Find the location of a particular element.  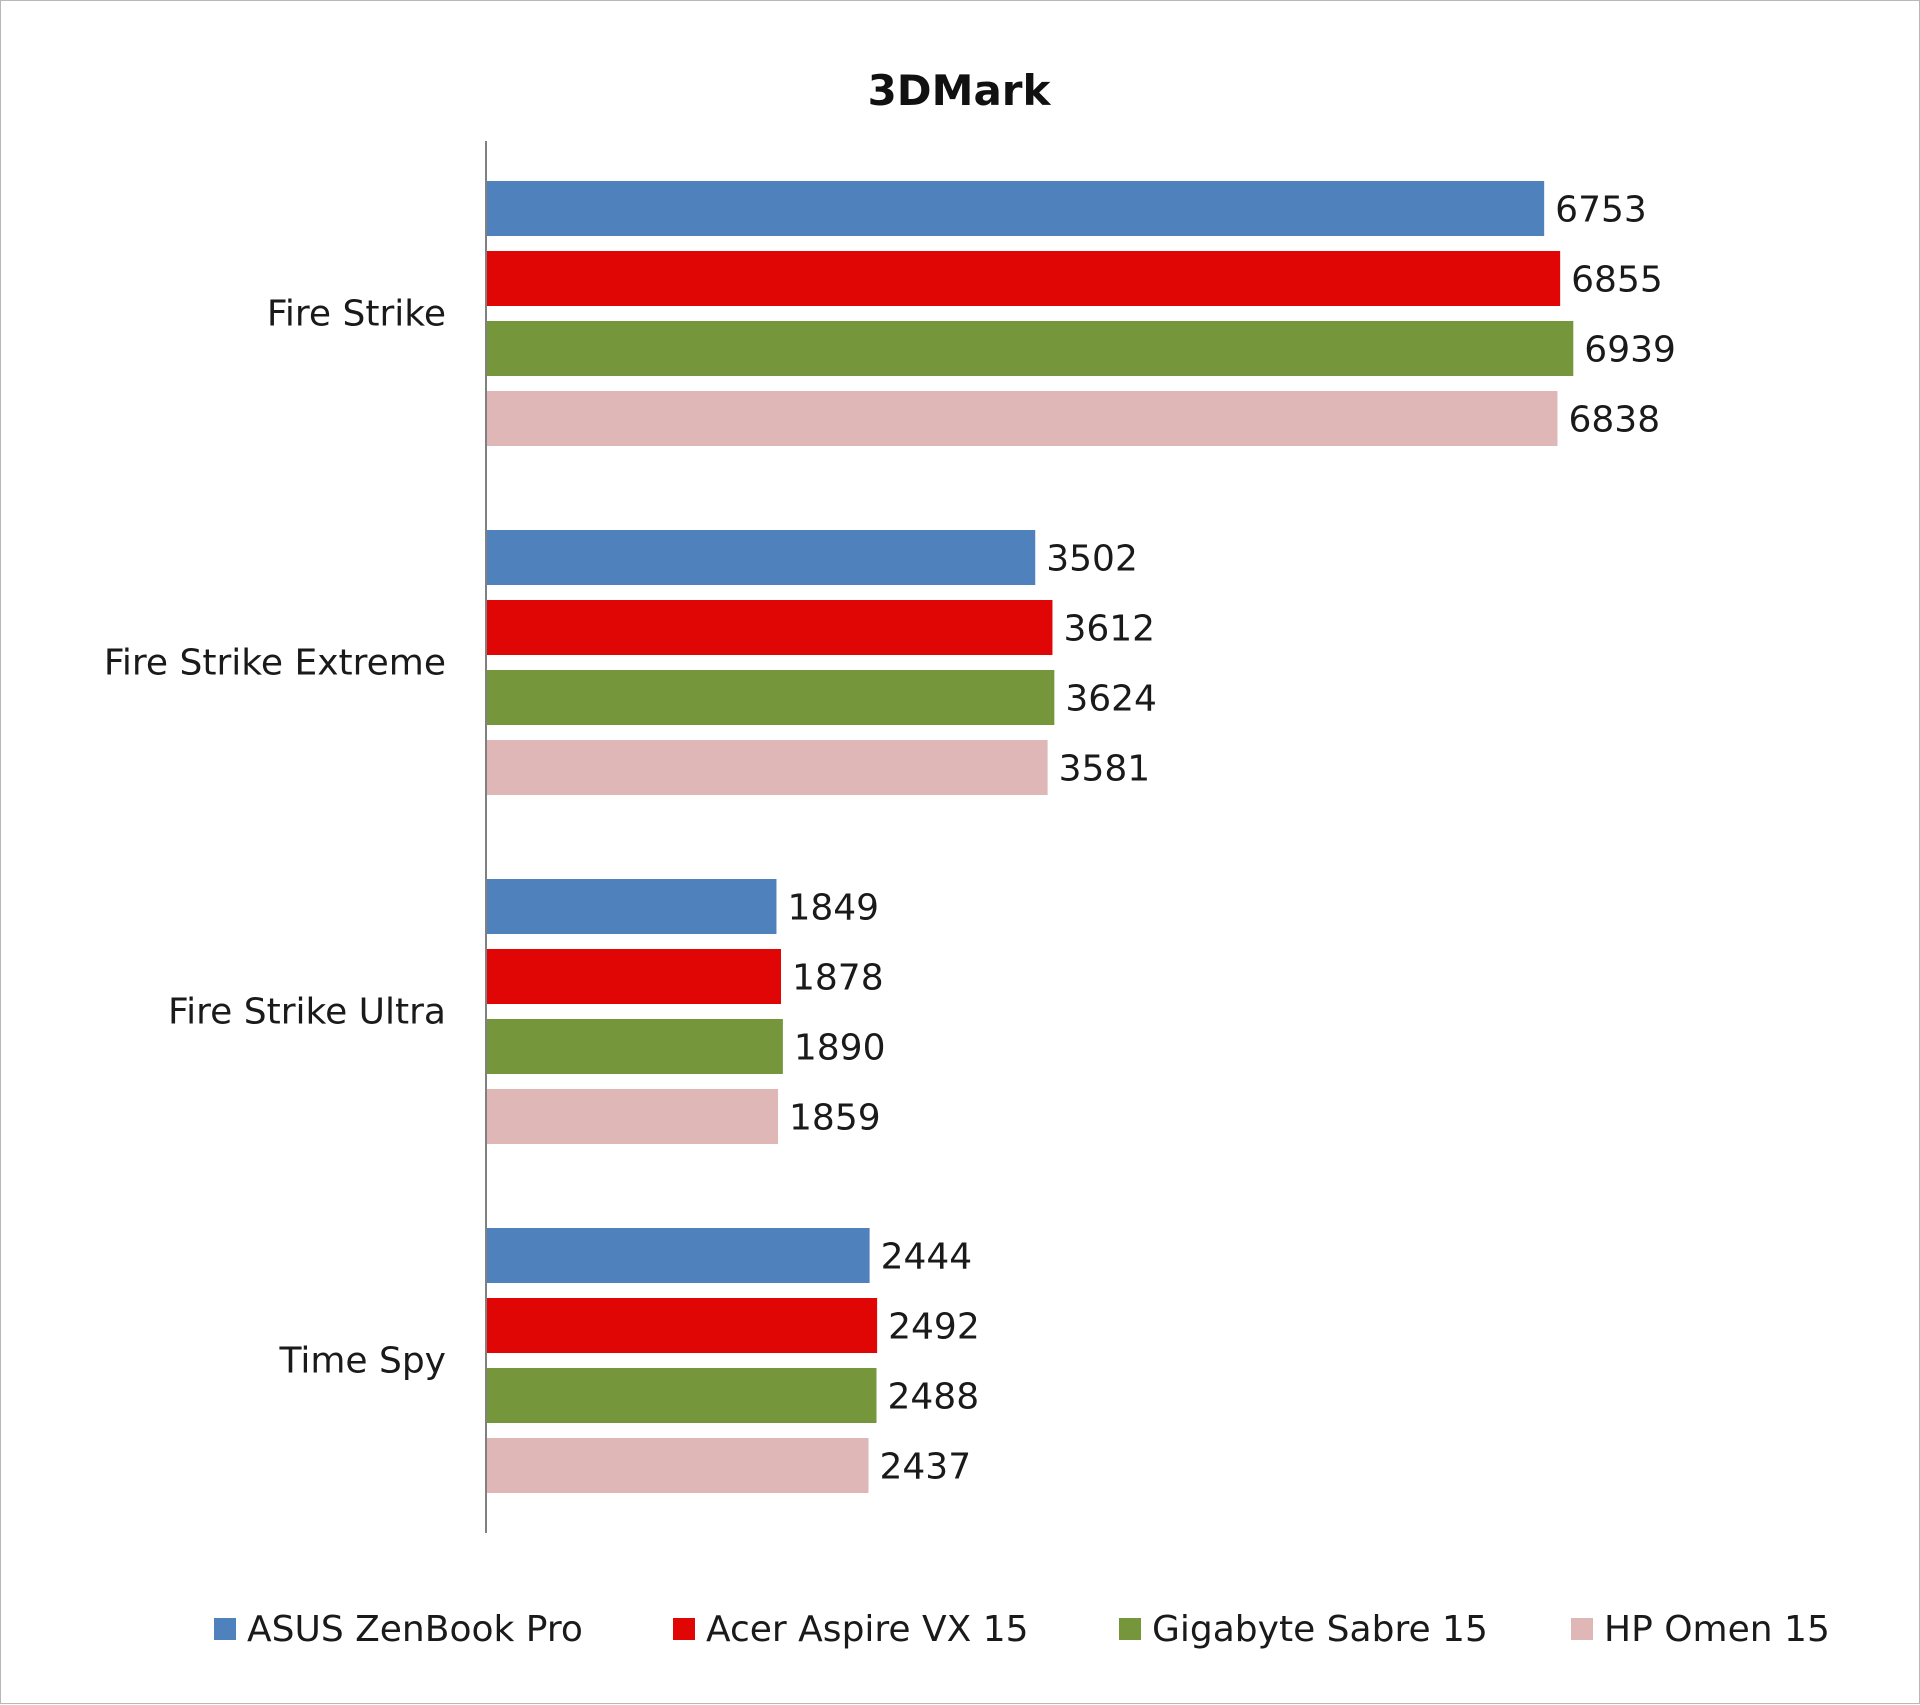

bar-fire-strike-extreme-asus-zenbook-pro is located at coordinates (761, 557).